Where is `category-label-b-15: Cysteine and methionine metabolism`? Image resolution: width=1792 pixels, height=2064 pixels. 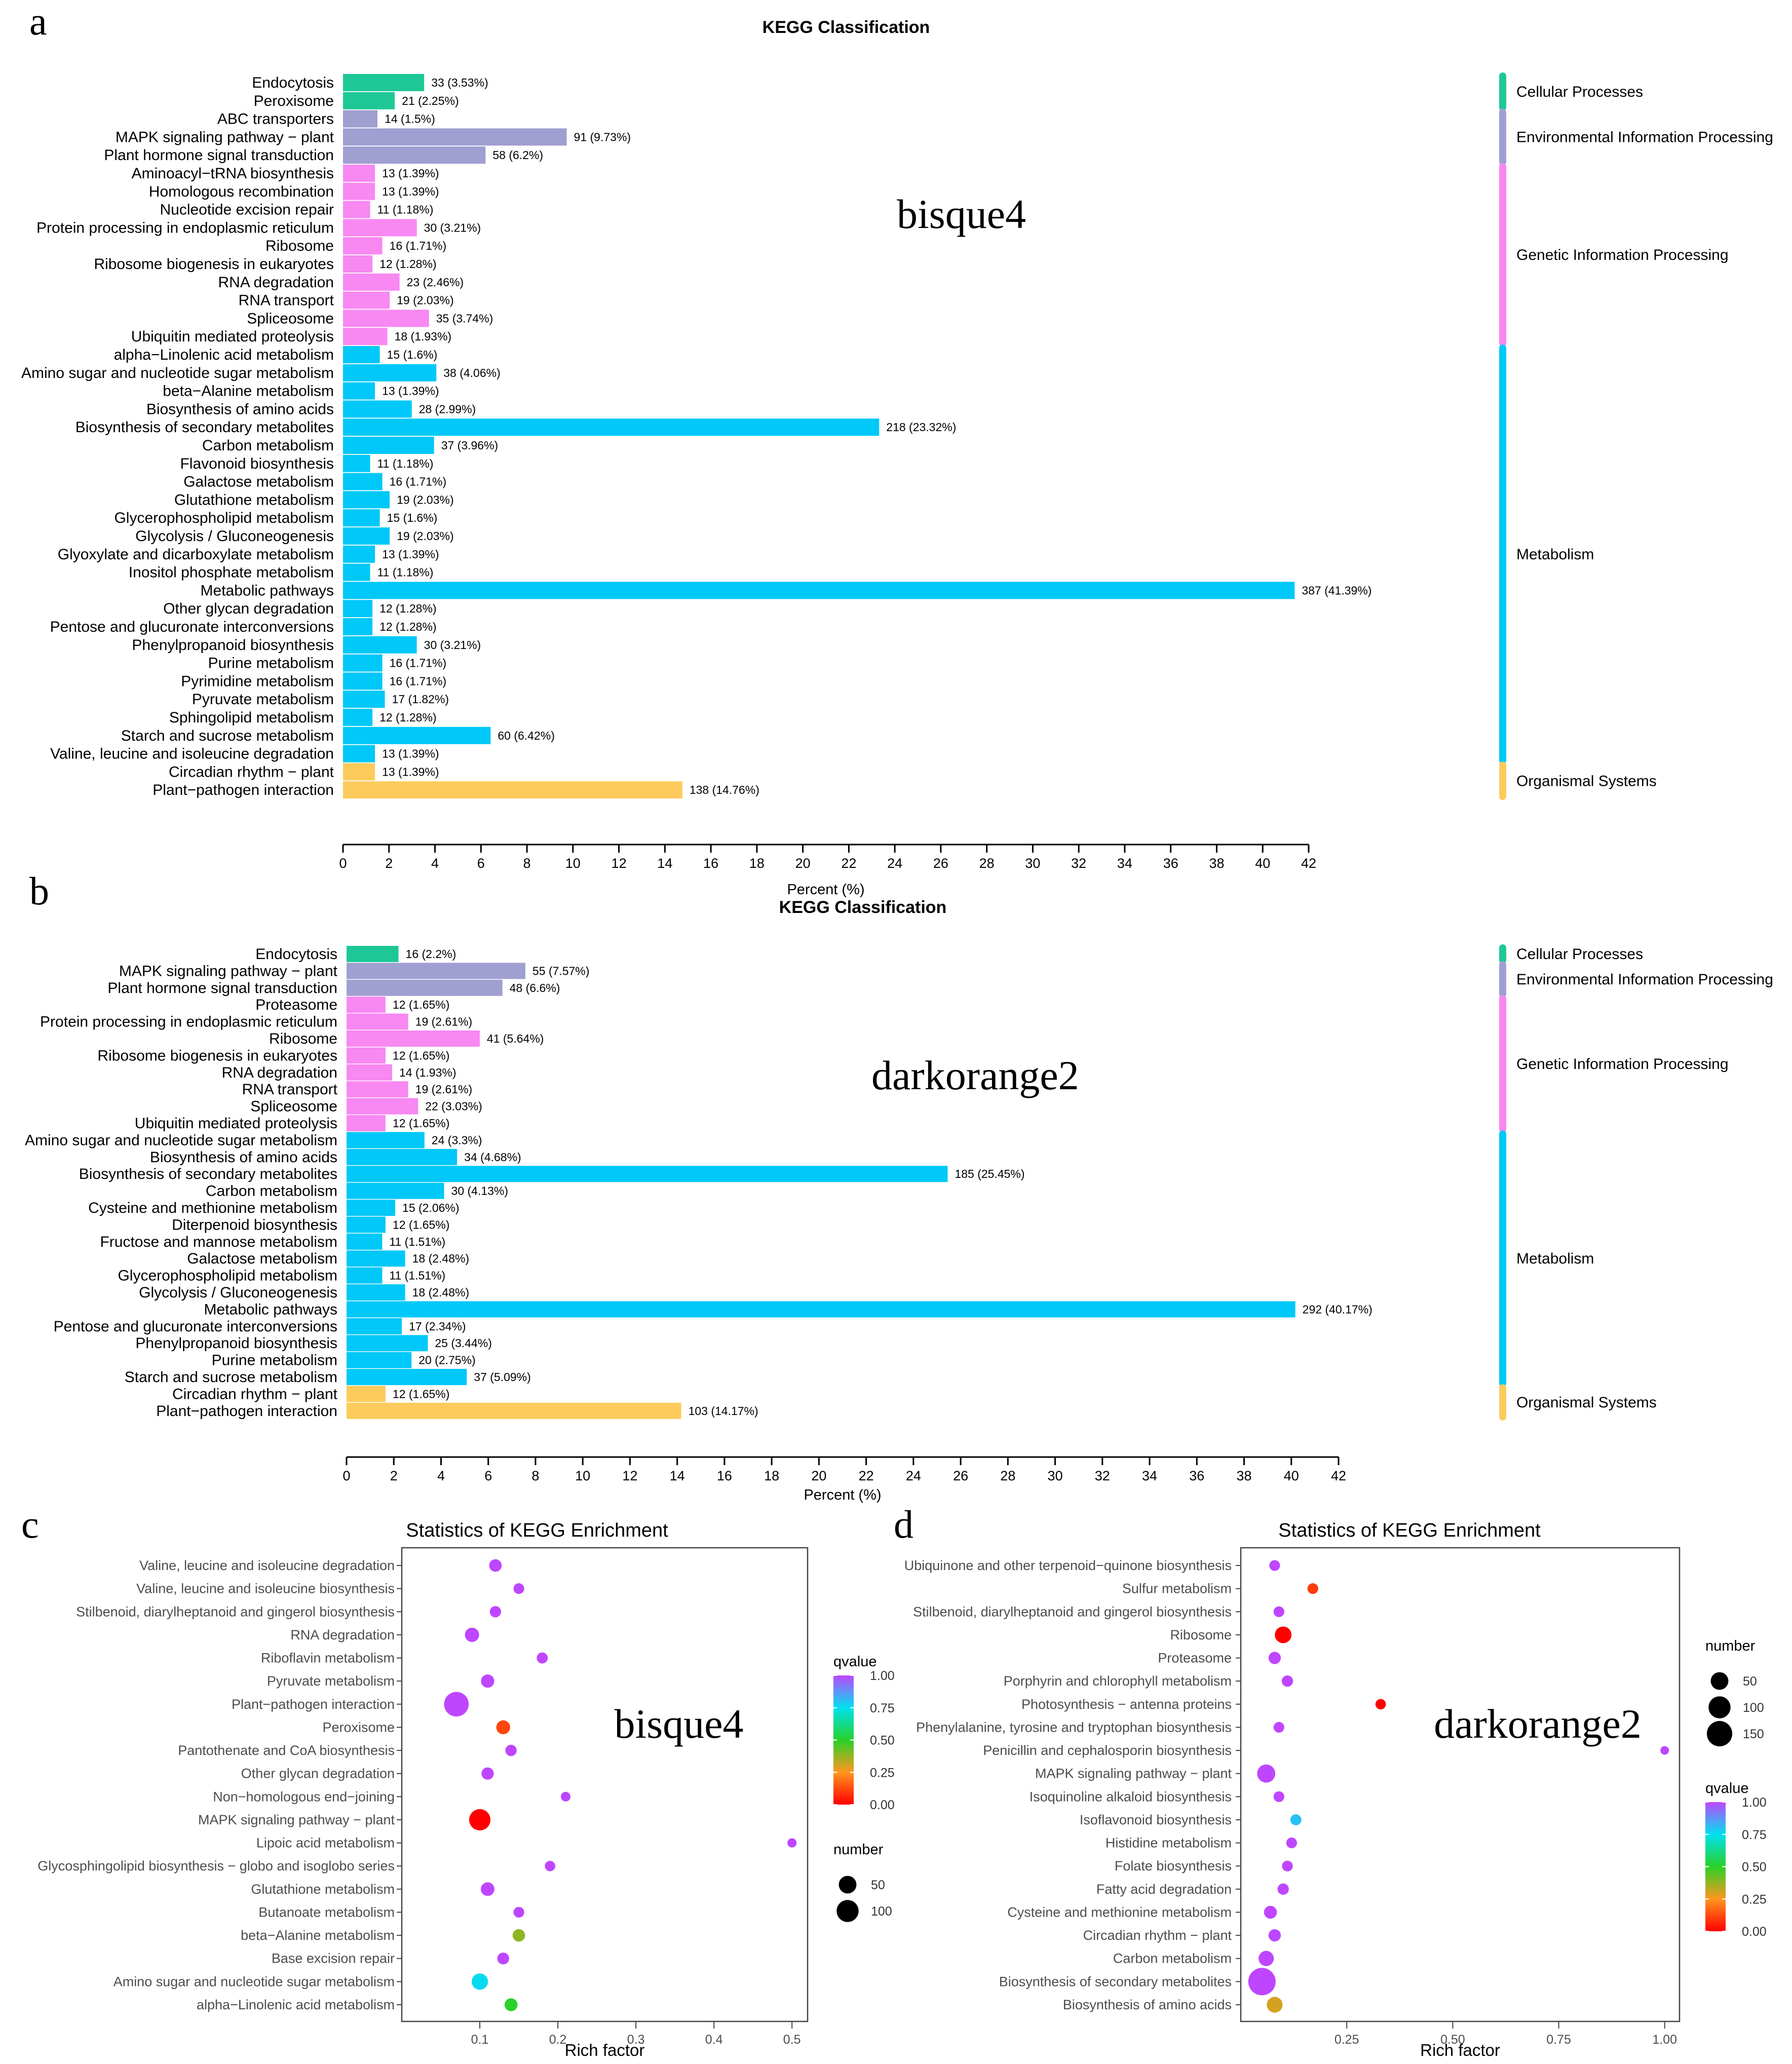
category-label-b-15: Cysteine and methionine metabolism is located at coordinates (212, 1208).